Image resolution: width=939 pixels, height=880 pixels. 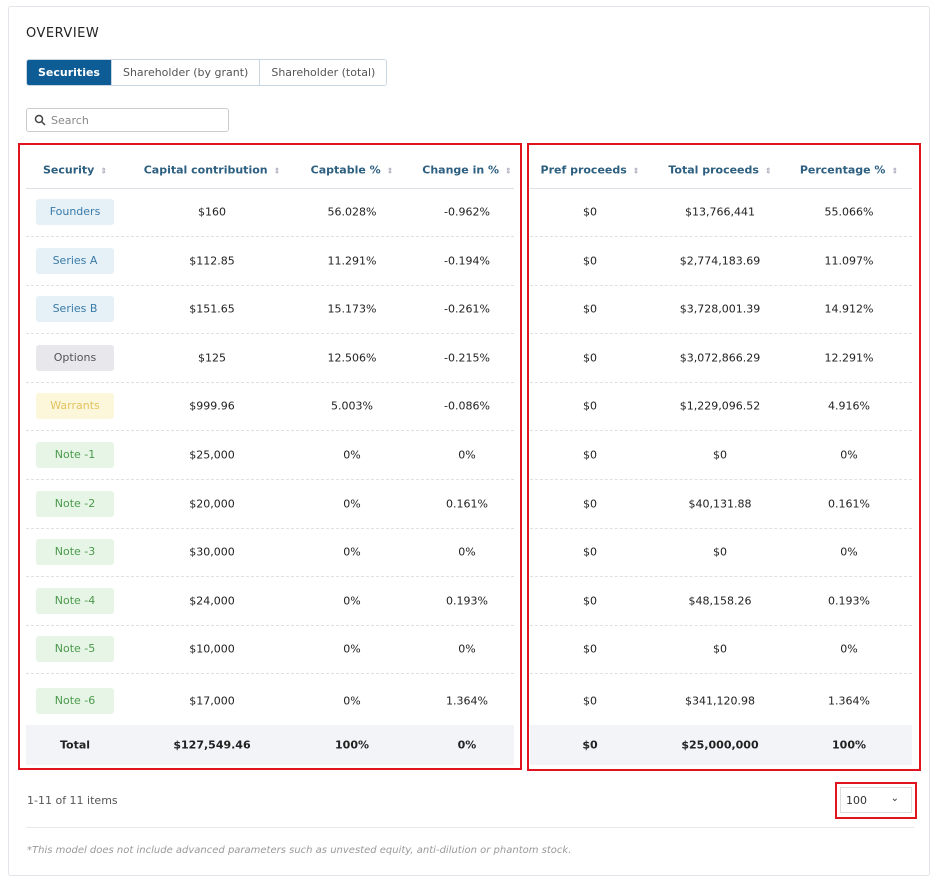 I want to click on table-cell: $1,229,096.52, so click(x=720, y=406).